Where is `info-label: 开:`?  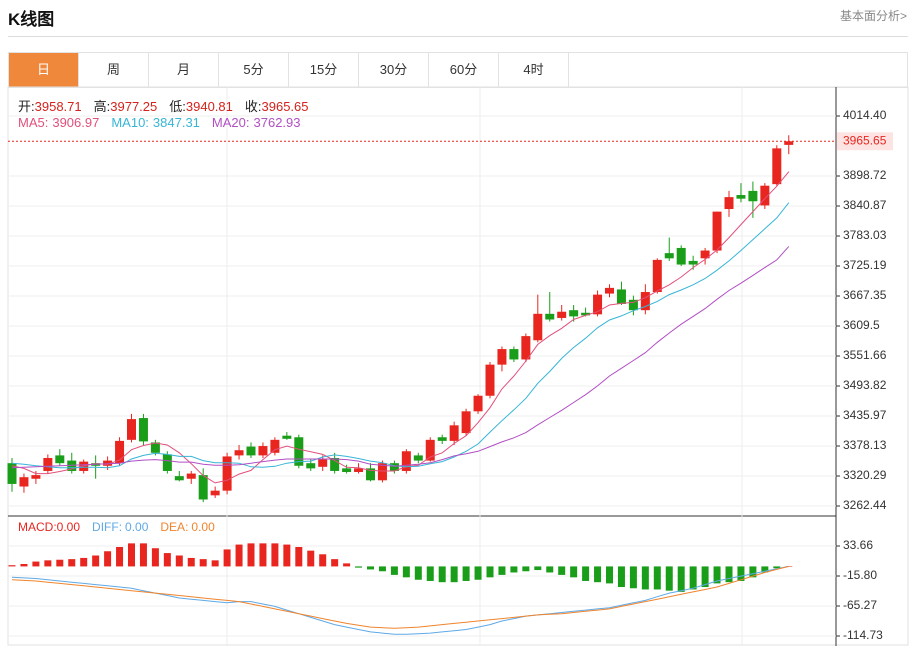 info-label: 开: is located at coordinates (26, 106).